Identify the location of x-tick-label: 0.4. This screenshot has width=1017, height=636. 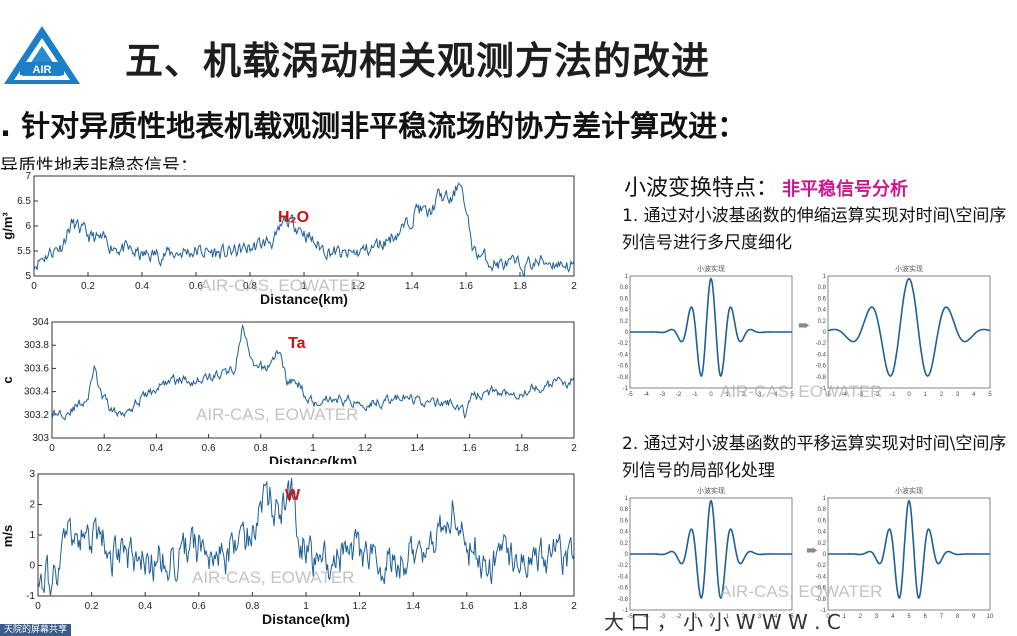
(156, 448).